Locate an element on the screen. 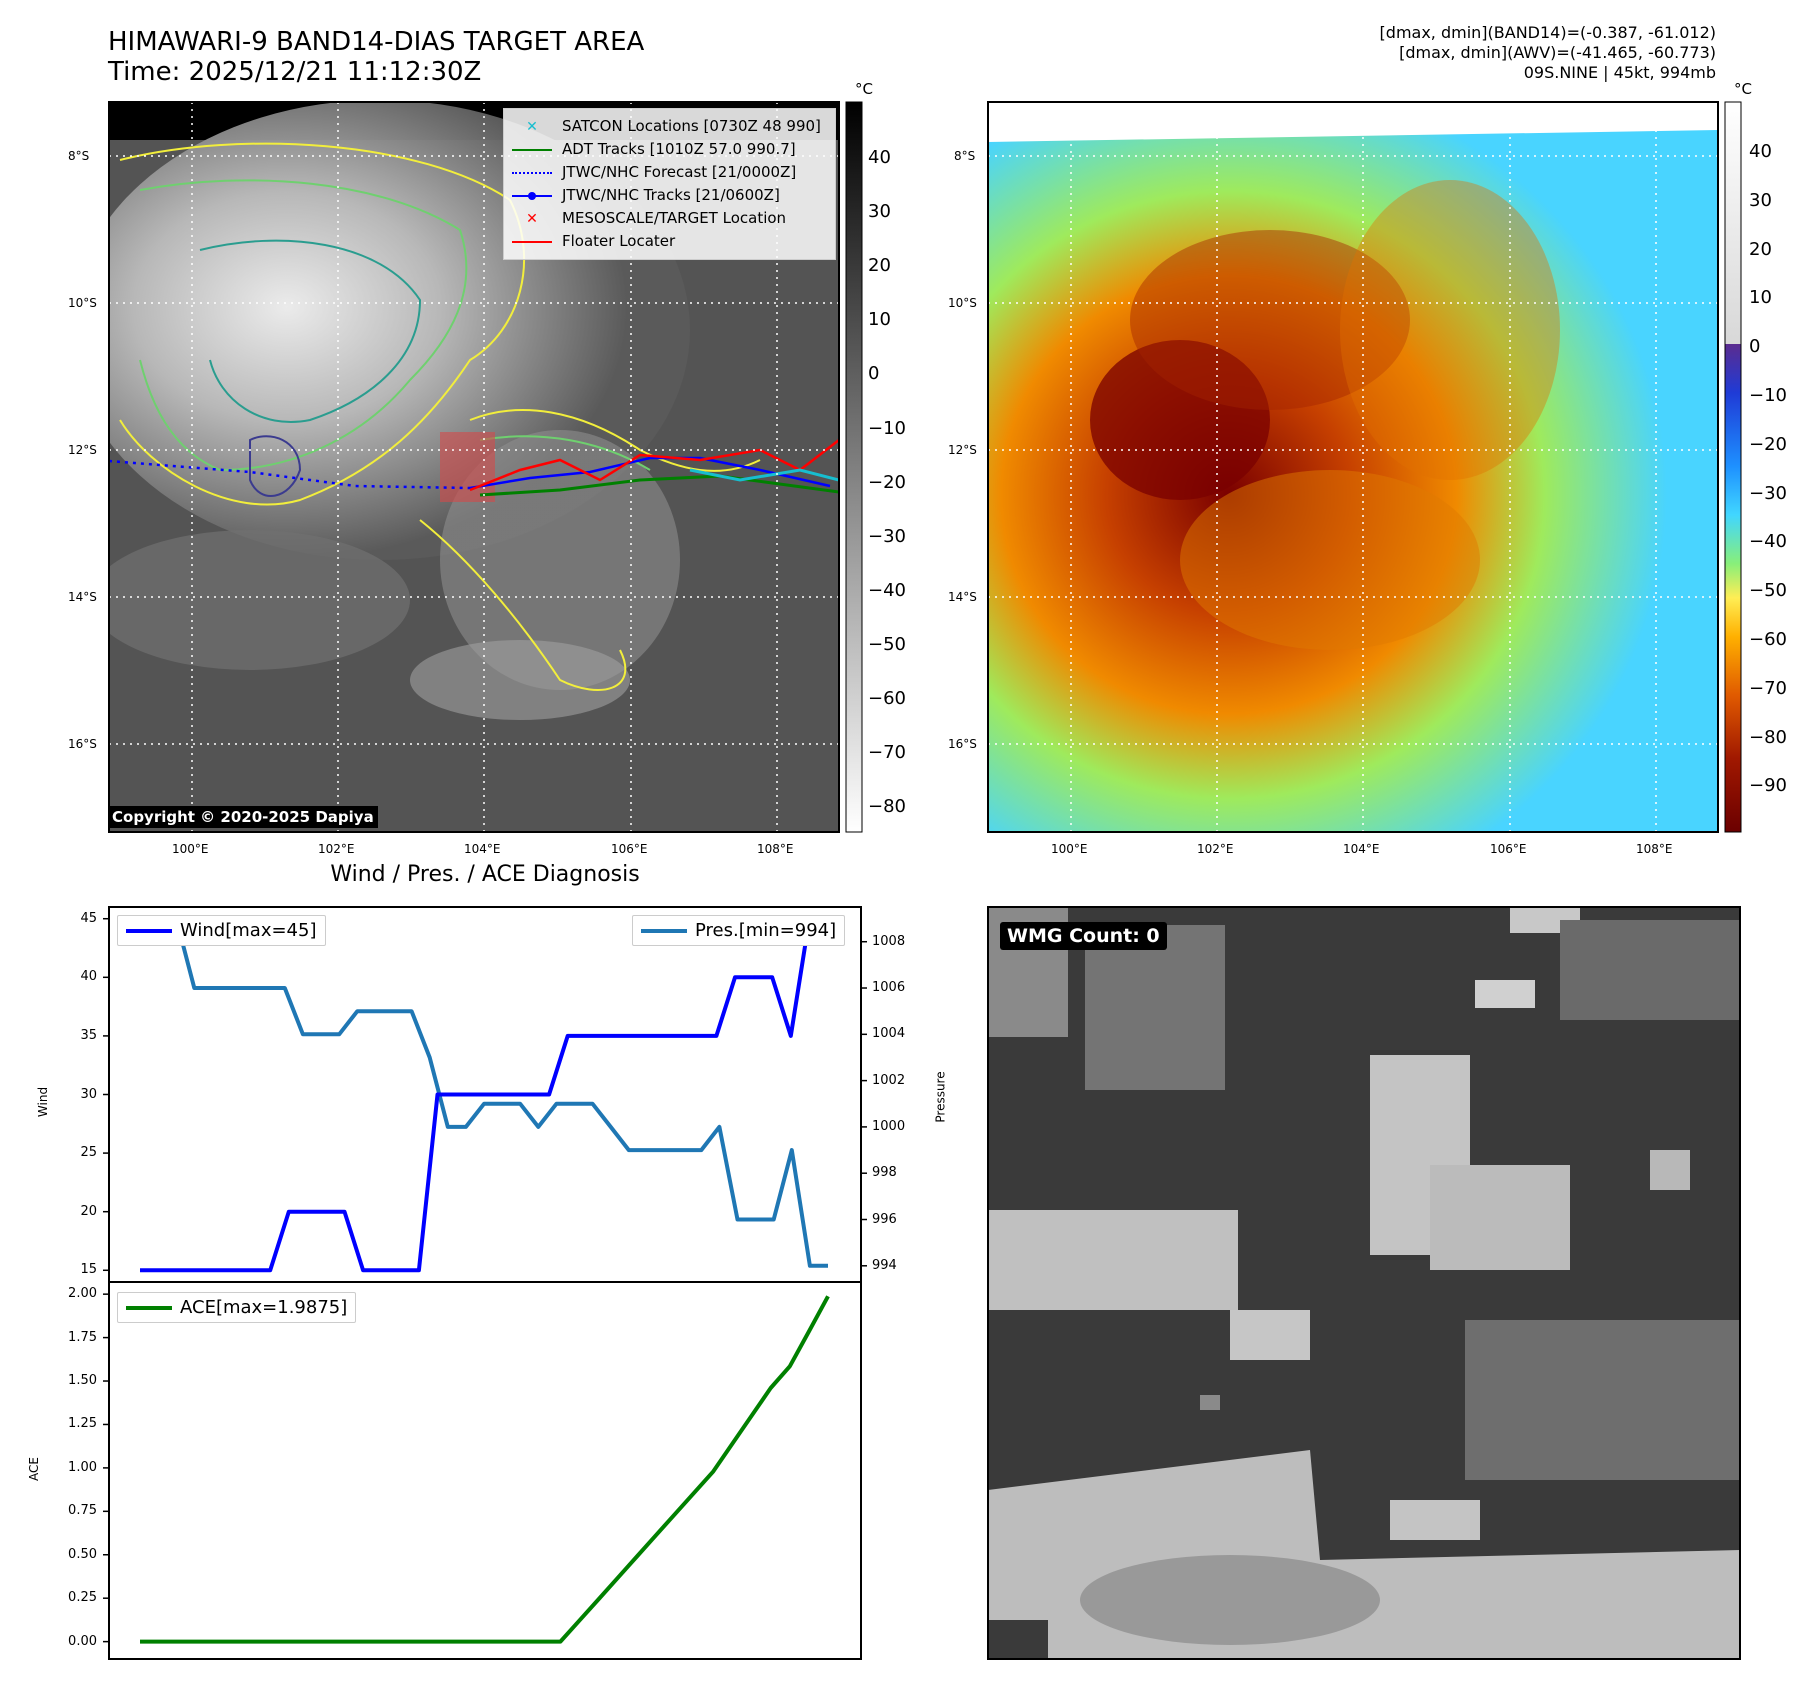 This screenshot has width=1801, height=1690. pressure-tick-label: 996 is located at coordinates (884, 1219).